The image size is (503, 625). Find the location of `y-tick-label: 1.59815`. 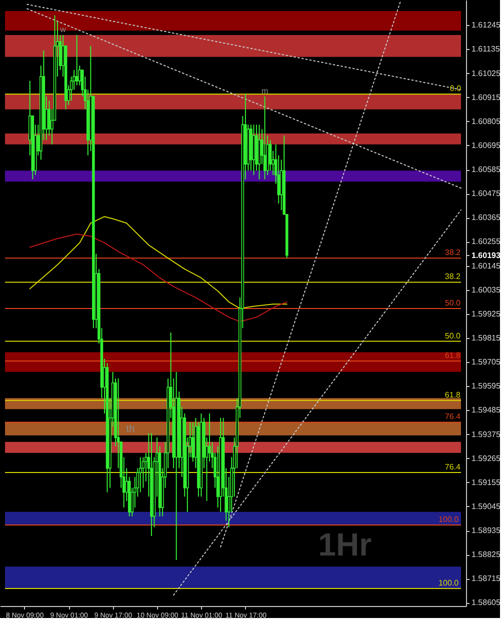

y-tick-label: 1.59815 is located at coordinates (486, 338).